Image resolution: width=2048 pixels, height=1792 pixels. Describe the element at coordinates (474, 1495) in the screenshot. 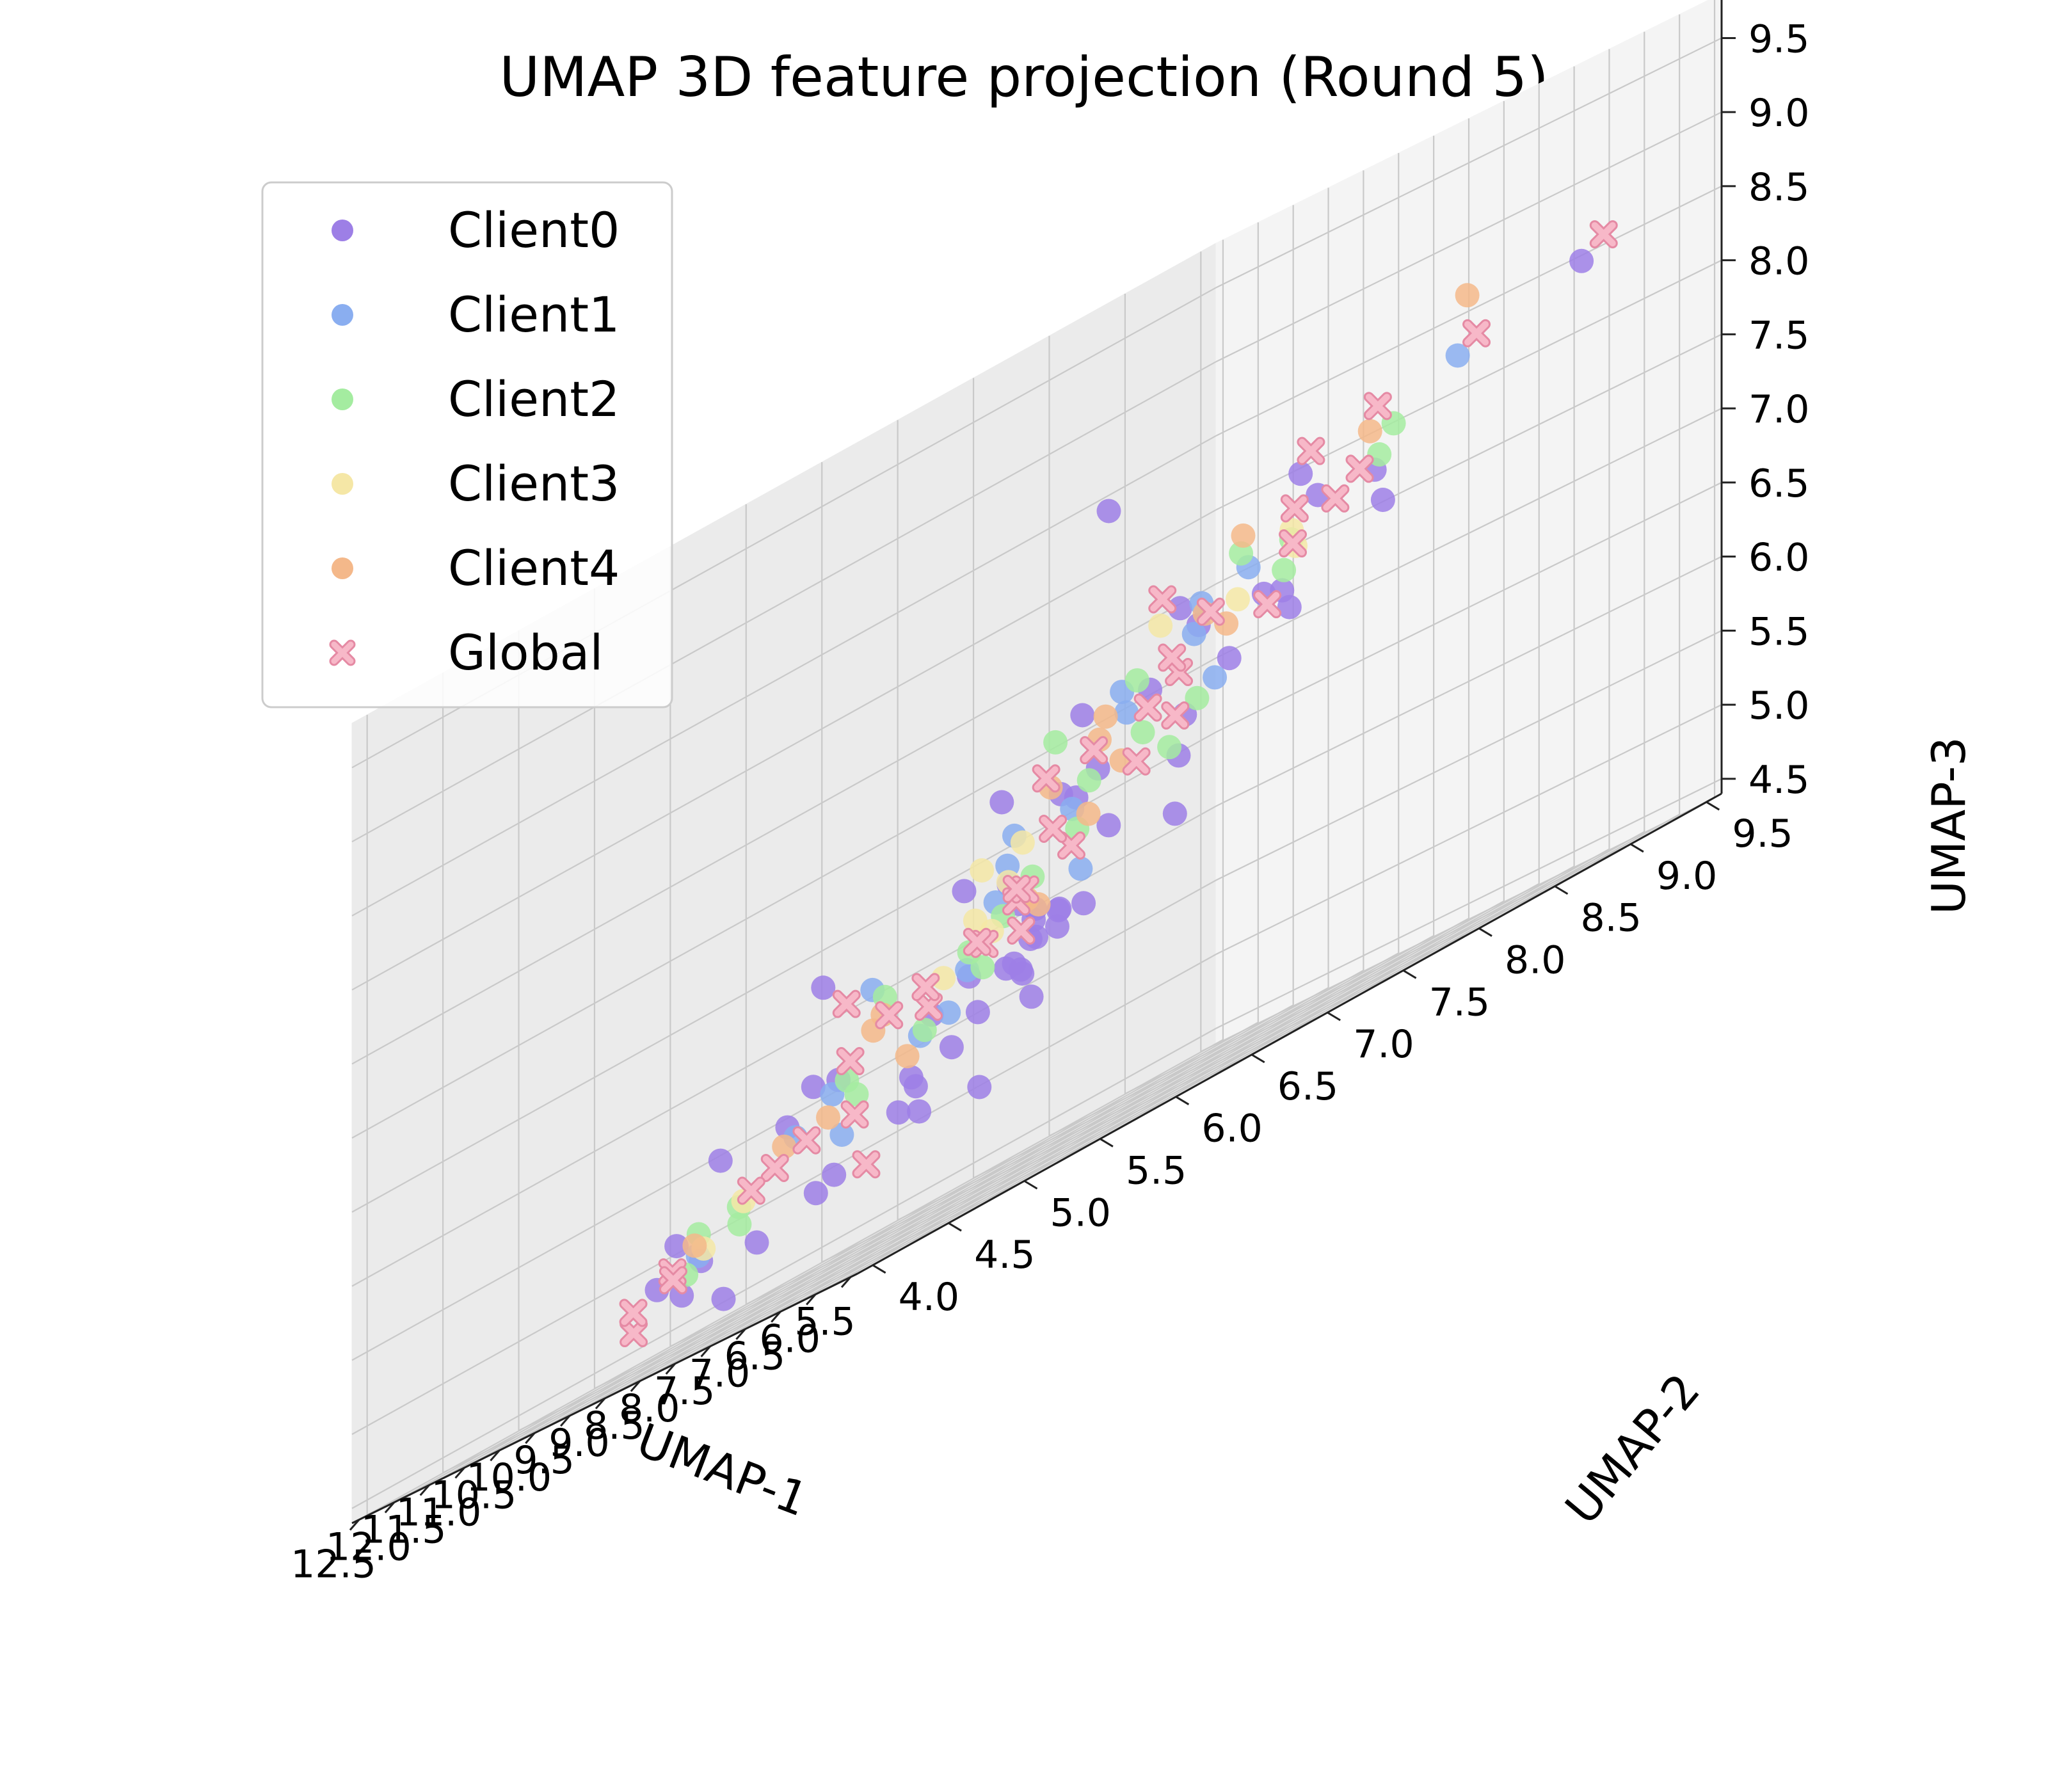

I see `x-tick-label: 10.5` at that location.